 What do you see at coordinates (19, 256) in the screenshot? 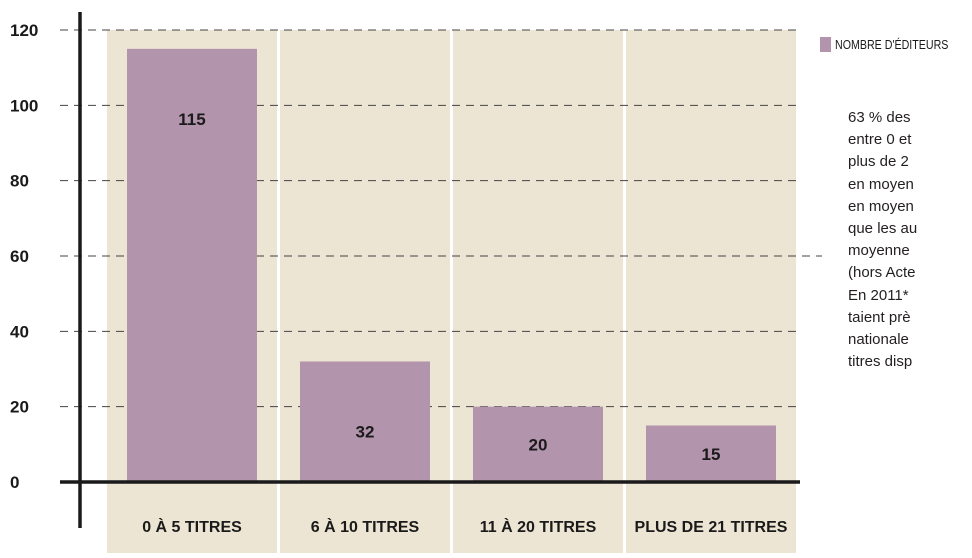
I see `y-tick-label: 60` at bounding box center [19, 256].